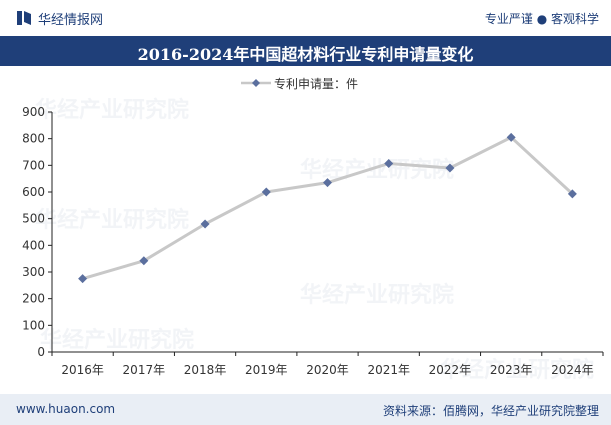 This screenshot has width=611, height=425. What do you see at coordinates (256, 83) in the screenshot?
I see `legend-line-icon` at bounding box center [256, 83].